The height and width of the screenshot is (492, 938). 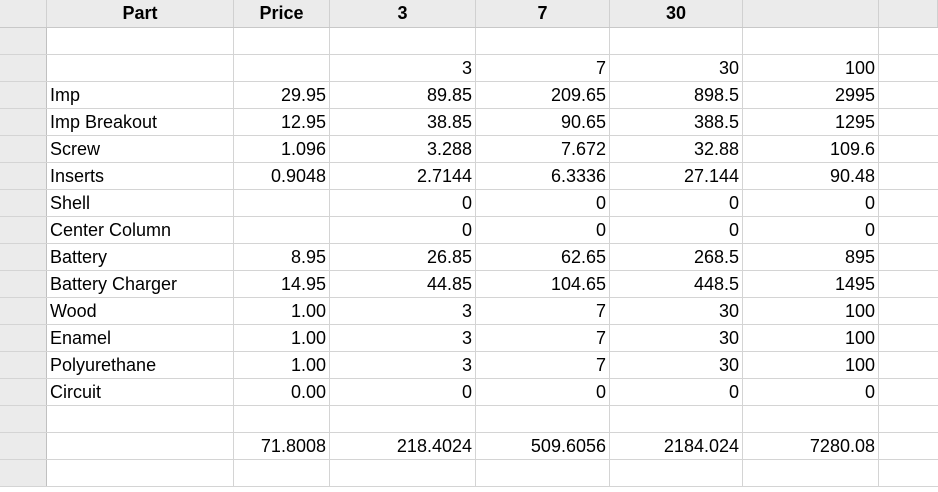 I want to click on cell-qty-30: 388.5, so click(x=676, y=122).